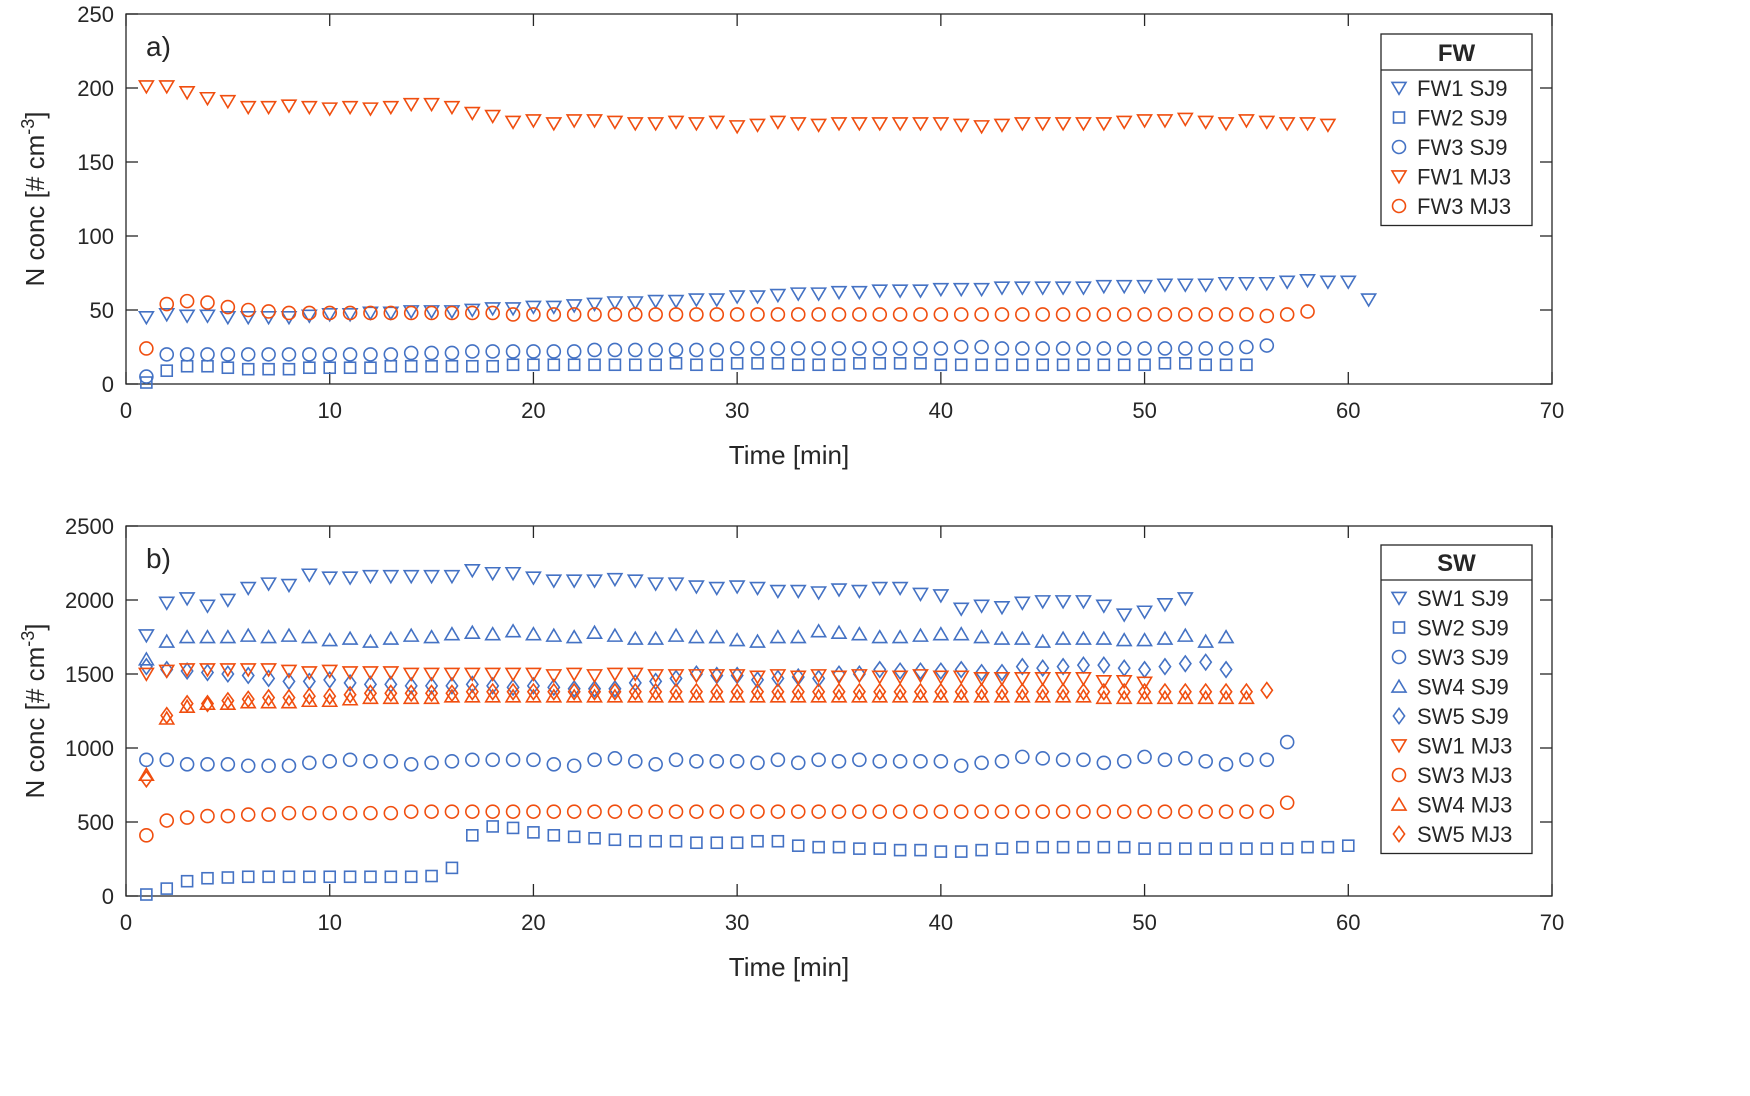 The width and height of the screenshot is (1750, 1096). I want to click on x-tick-label: 50, so click(1144, 922).